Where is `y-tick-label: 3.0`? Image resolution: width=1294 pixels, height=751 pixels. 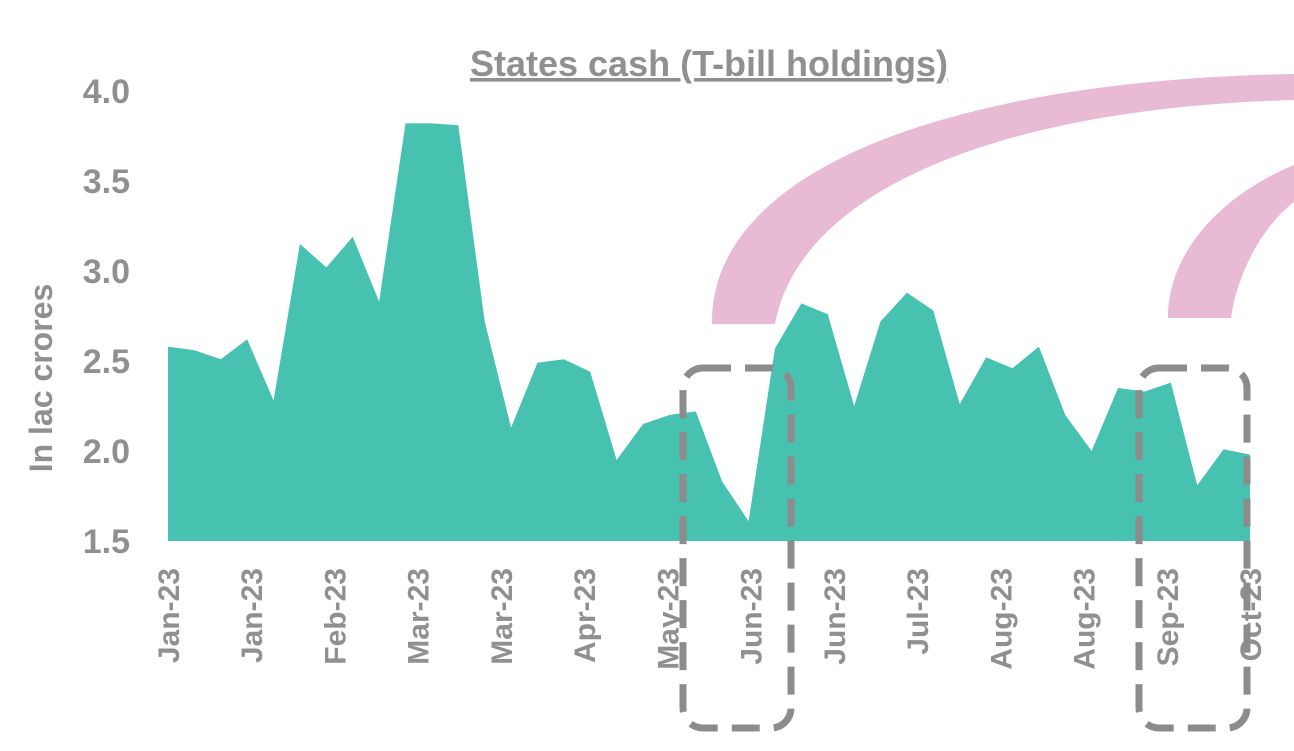 y-tick-label: 3.0 is located at coordinates (106, 272).